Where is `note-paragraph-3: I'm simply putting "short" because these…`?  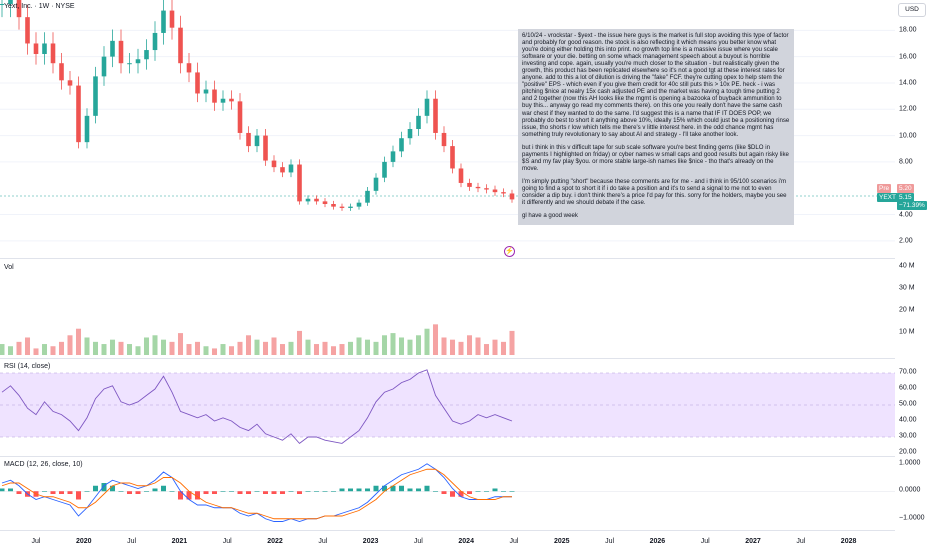
note-paragraph-3: I'm simply putting "short" because these… is located at coordinates (654, 192).